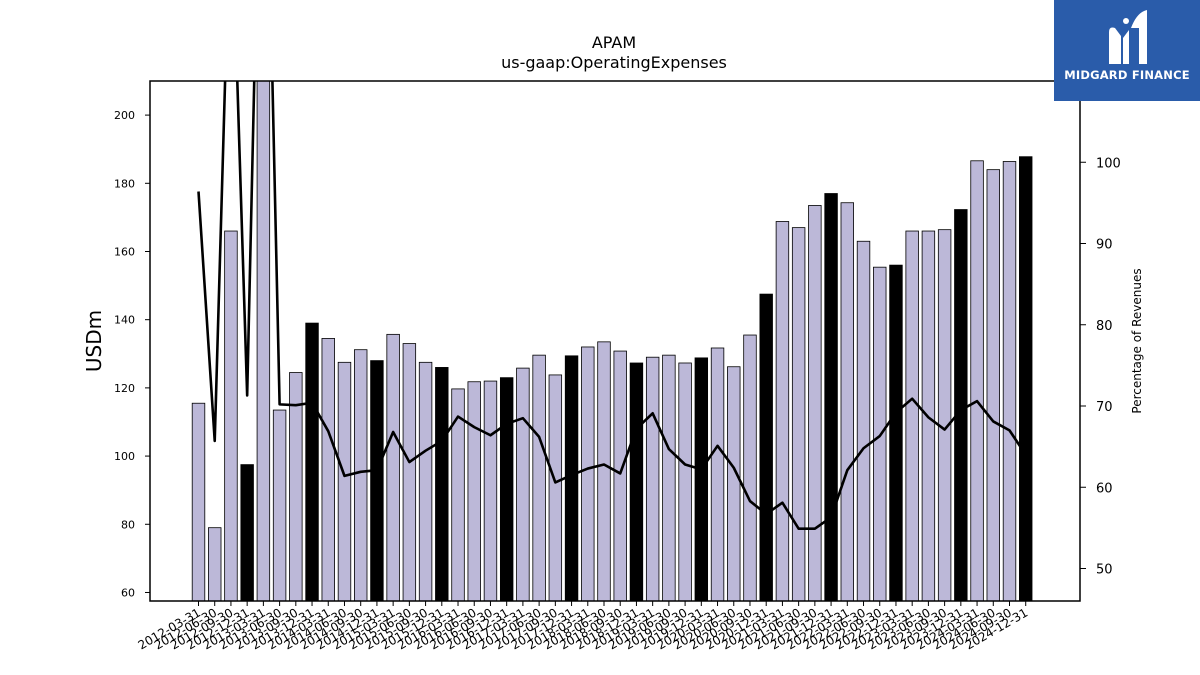  What do you see at coordinates (128, 524) in the screenshot?
I see `y-tick-label: 80` at bounding box center [128, 524].